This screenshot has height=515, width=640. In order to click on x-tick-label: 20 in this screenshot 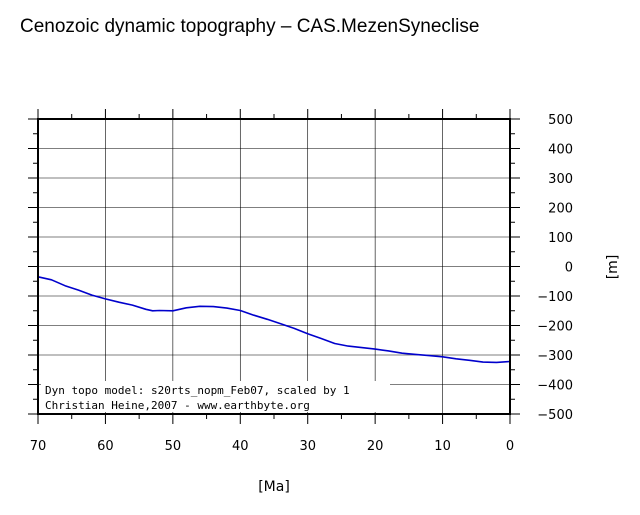, I will do `click(375, 446)`.